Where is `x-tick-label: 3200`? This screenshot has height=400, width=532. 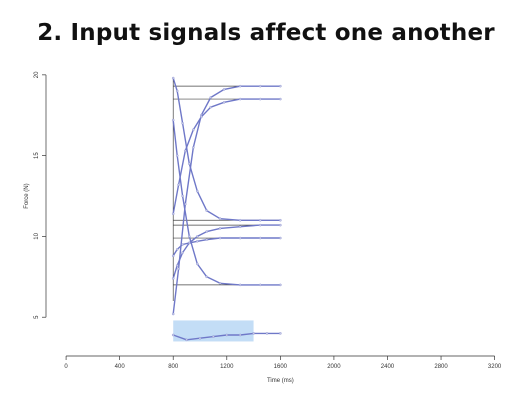 x-tick-label: 3200 is located at coordinates (495, 367).